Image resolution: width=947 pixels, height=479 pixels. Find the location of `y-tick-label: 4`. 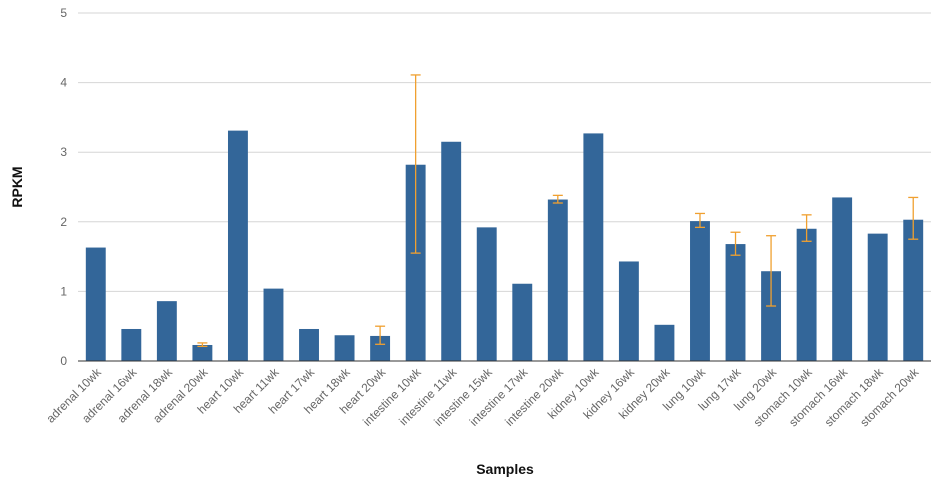

y-tick-label: 4 is located at coordinates (63, 83).